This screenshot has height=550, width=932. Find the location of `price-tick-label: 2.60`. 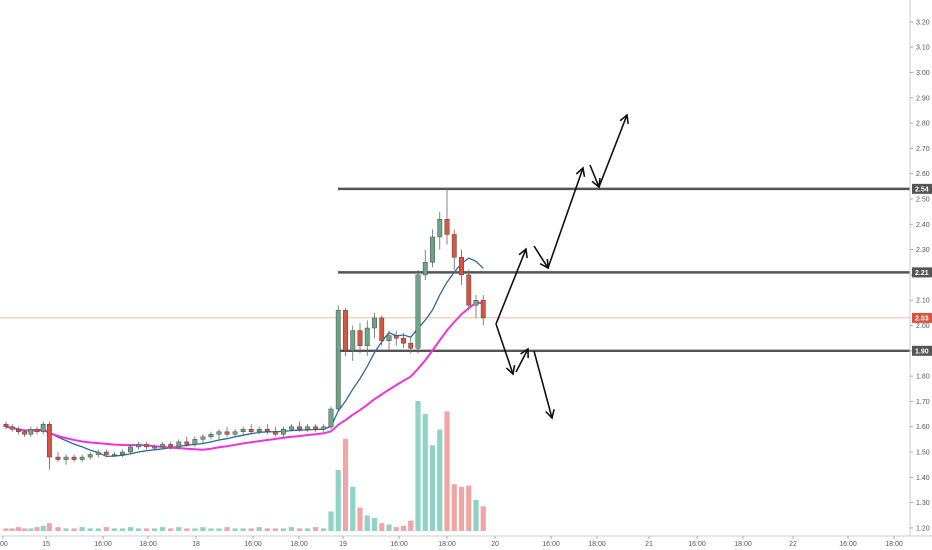

price-tick-label: 2.60 is located at coordinates (923, 174).